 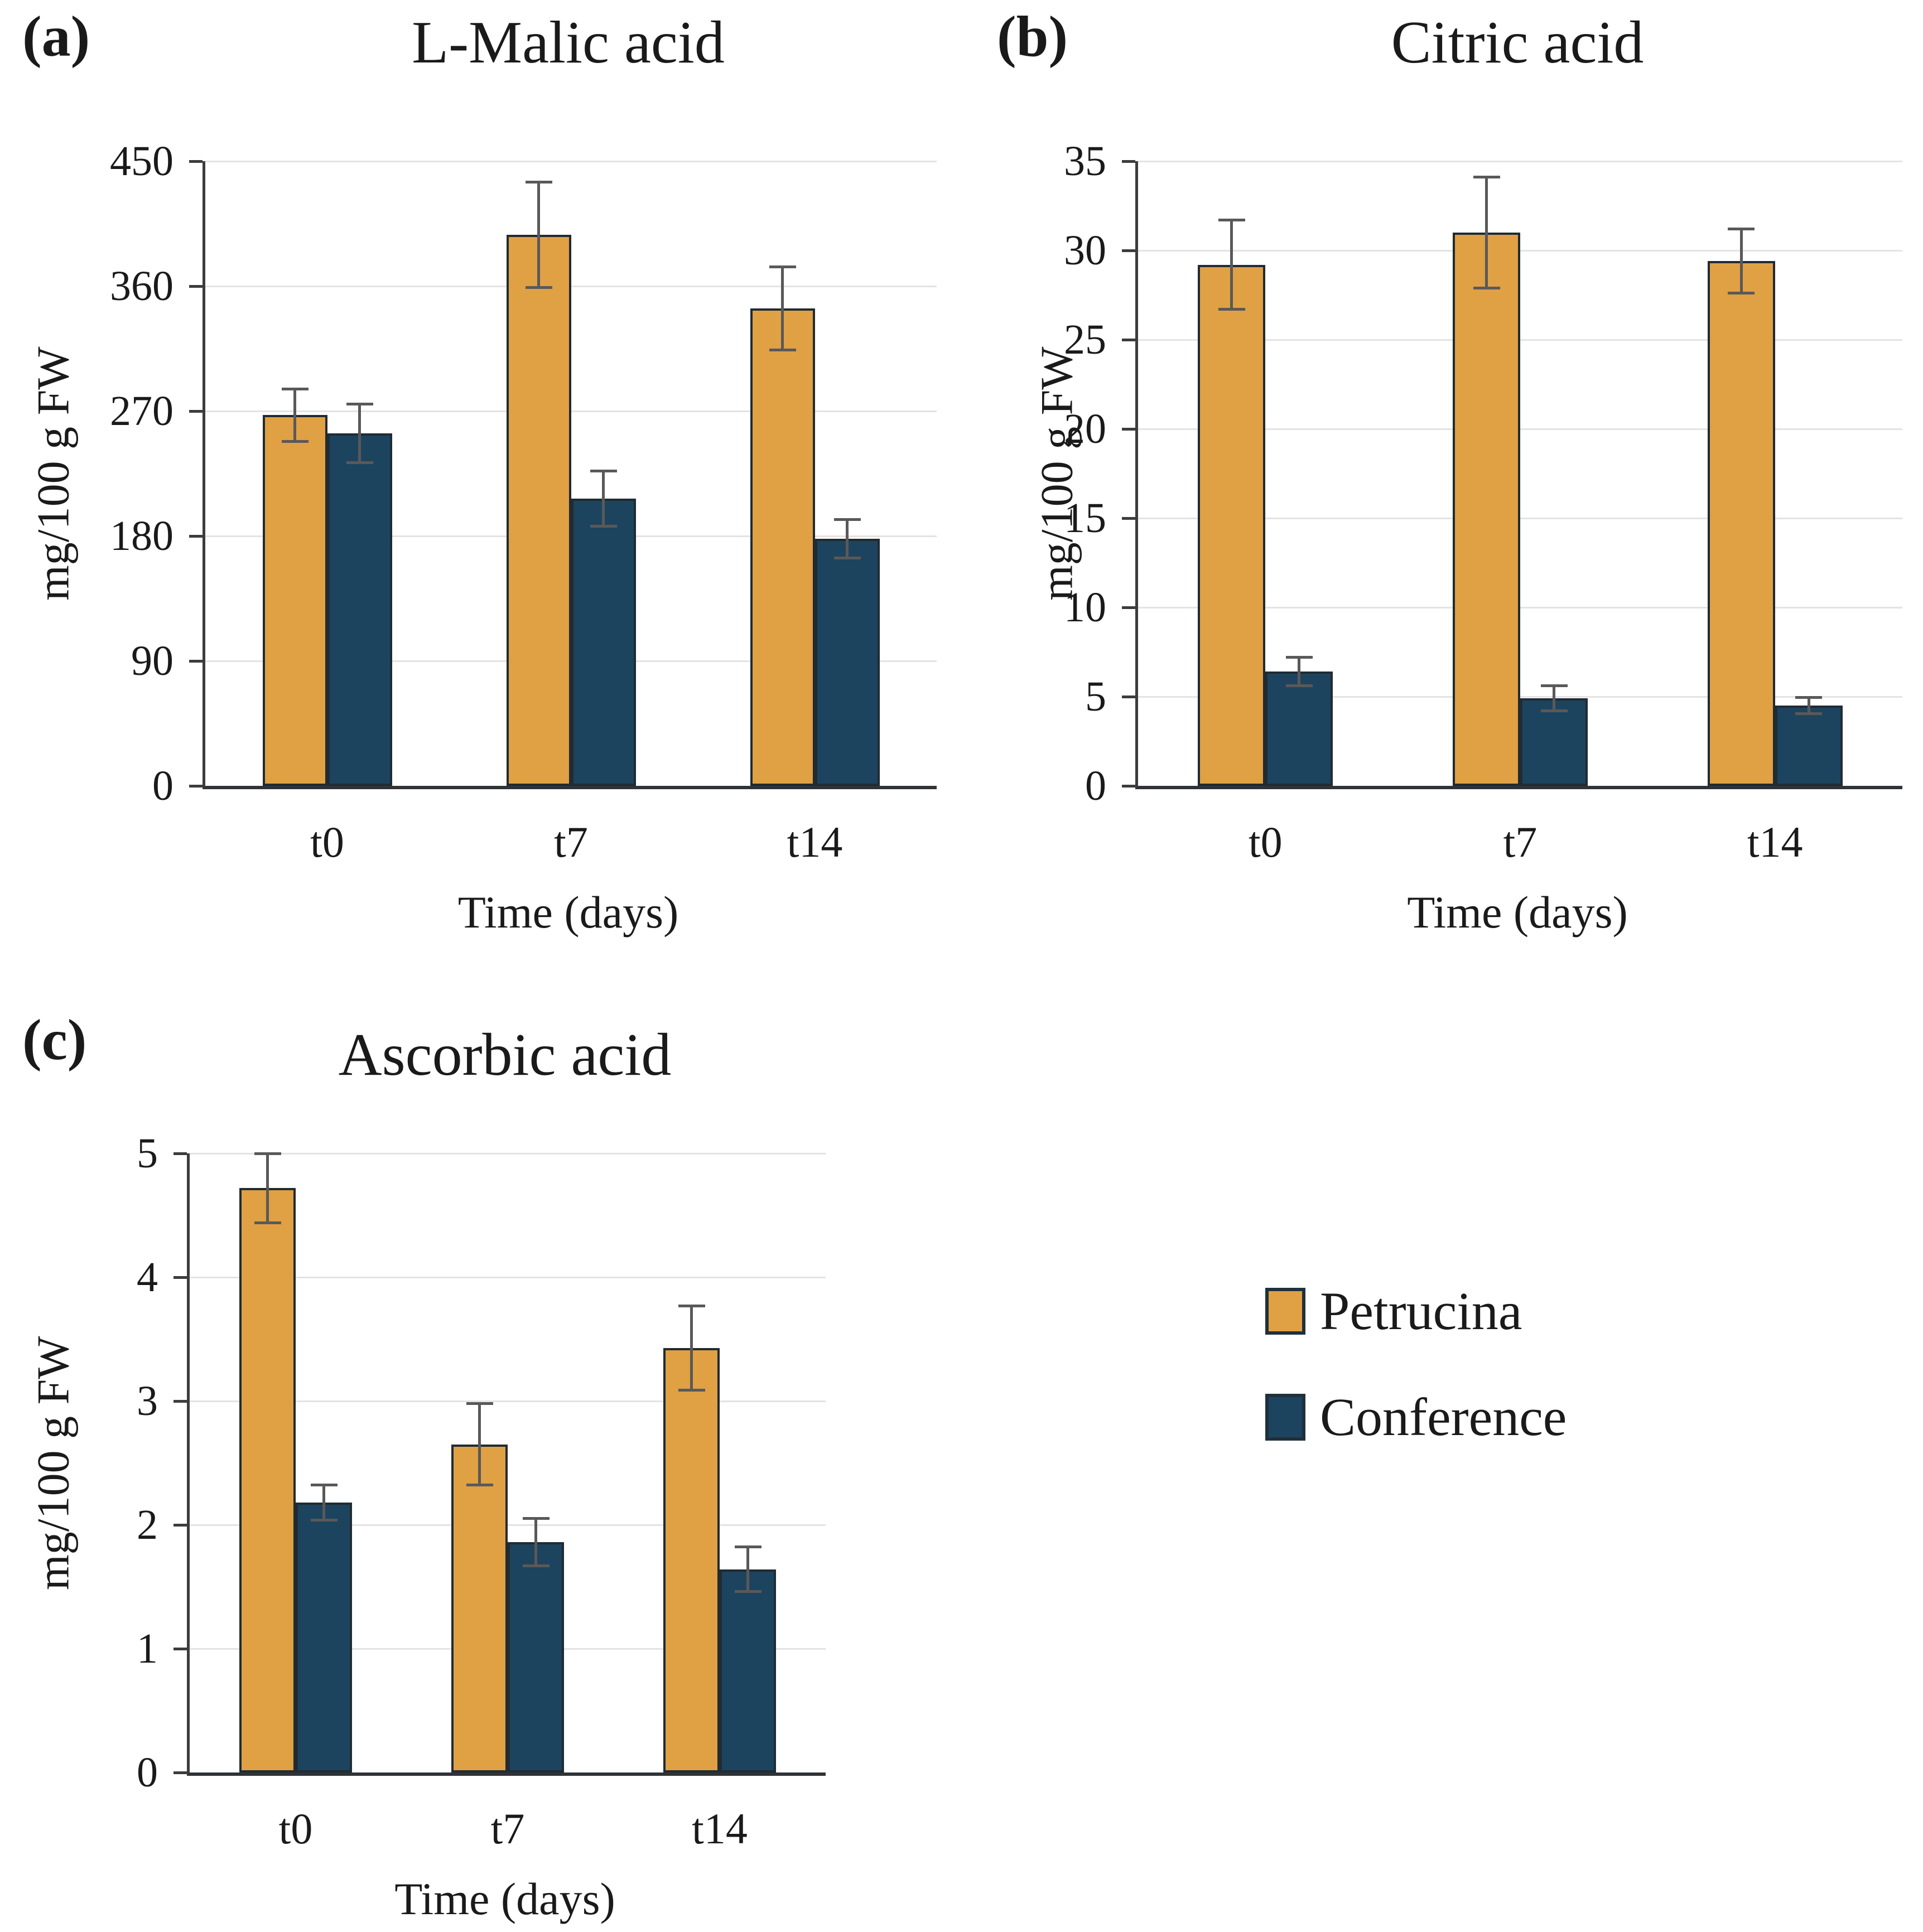 I want to click on bar-petrucina-t7, so click(x=538, y=510).